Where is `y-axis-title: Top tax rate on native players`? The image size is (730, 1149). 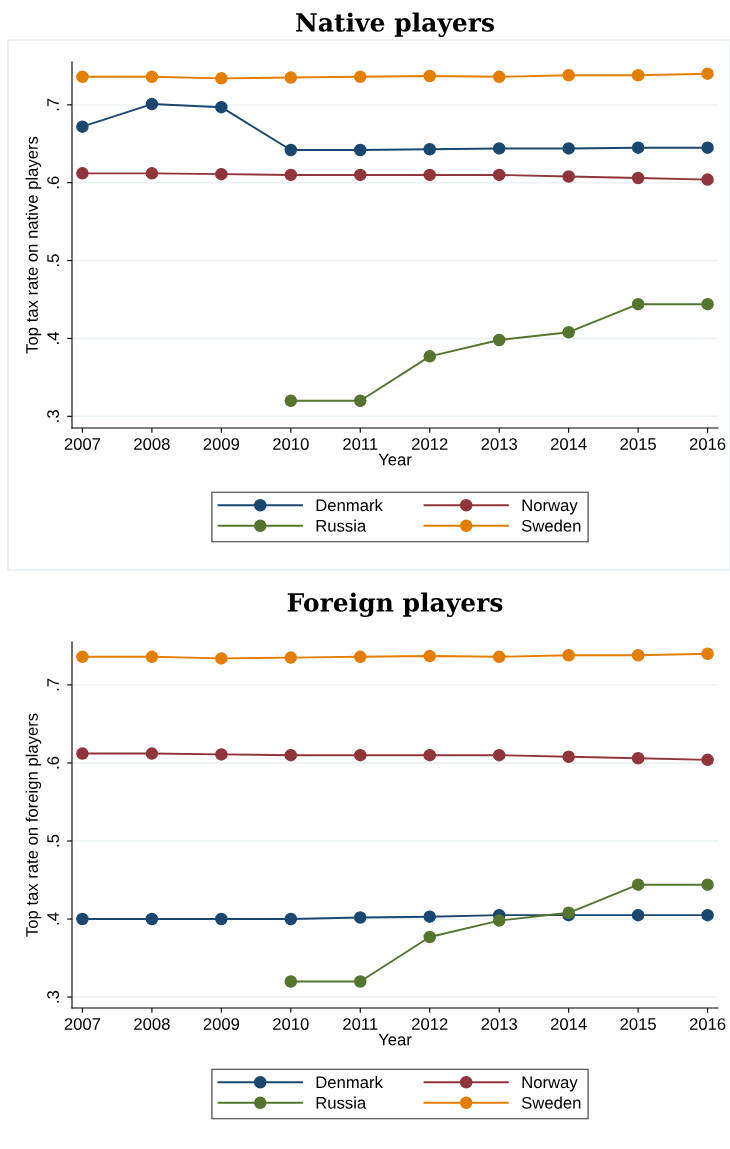
y-axis-title: Top tax rate on native players is located at coordinates (33, 245).